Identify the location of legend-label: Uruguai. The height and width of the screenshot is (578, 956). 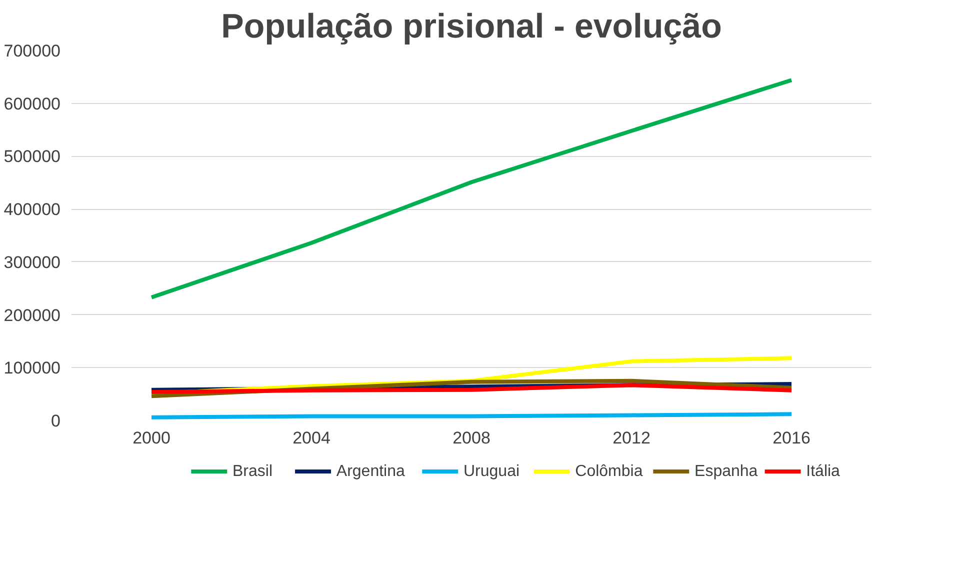
(492, 471).